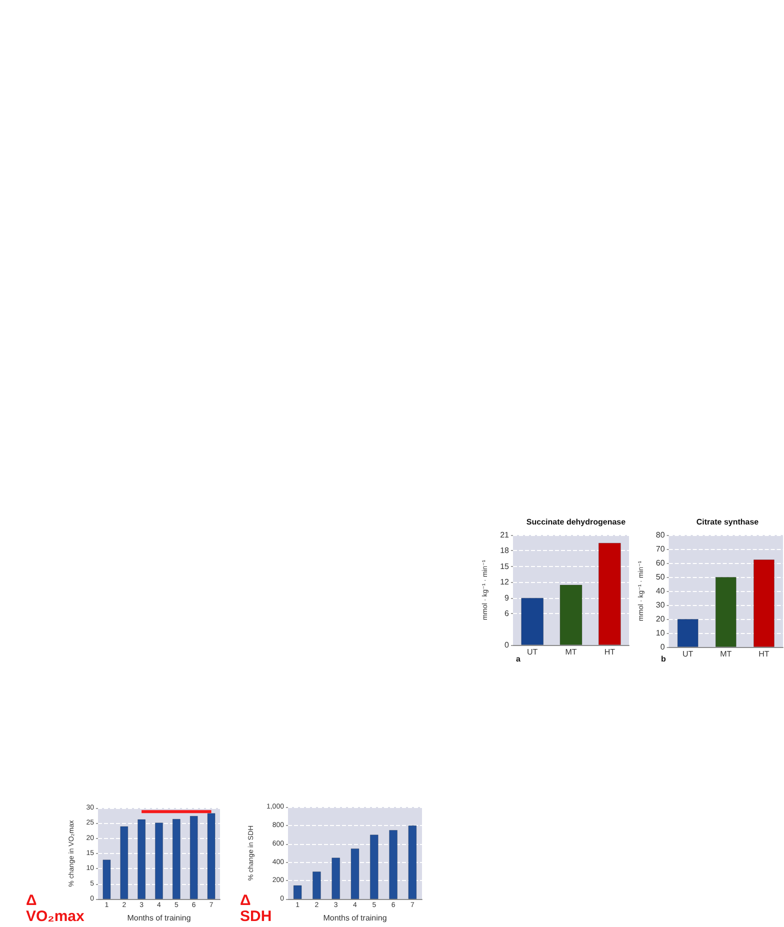 The height and width of the screenshot is (927, 784). Describe the element at coordinates (661, 633) in the screenshot. I see `y-tick-label: 10` at that location.